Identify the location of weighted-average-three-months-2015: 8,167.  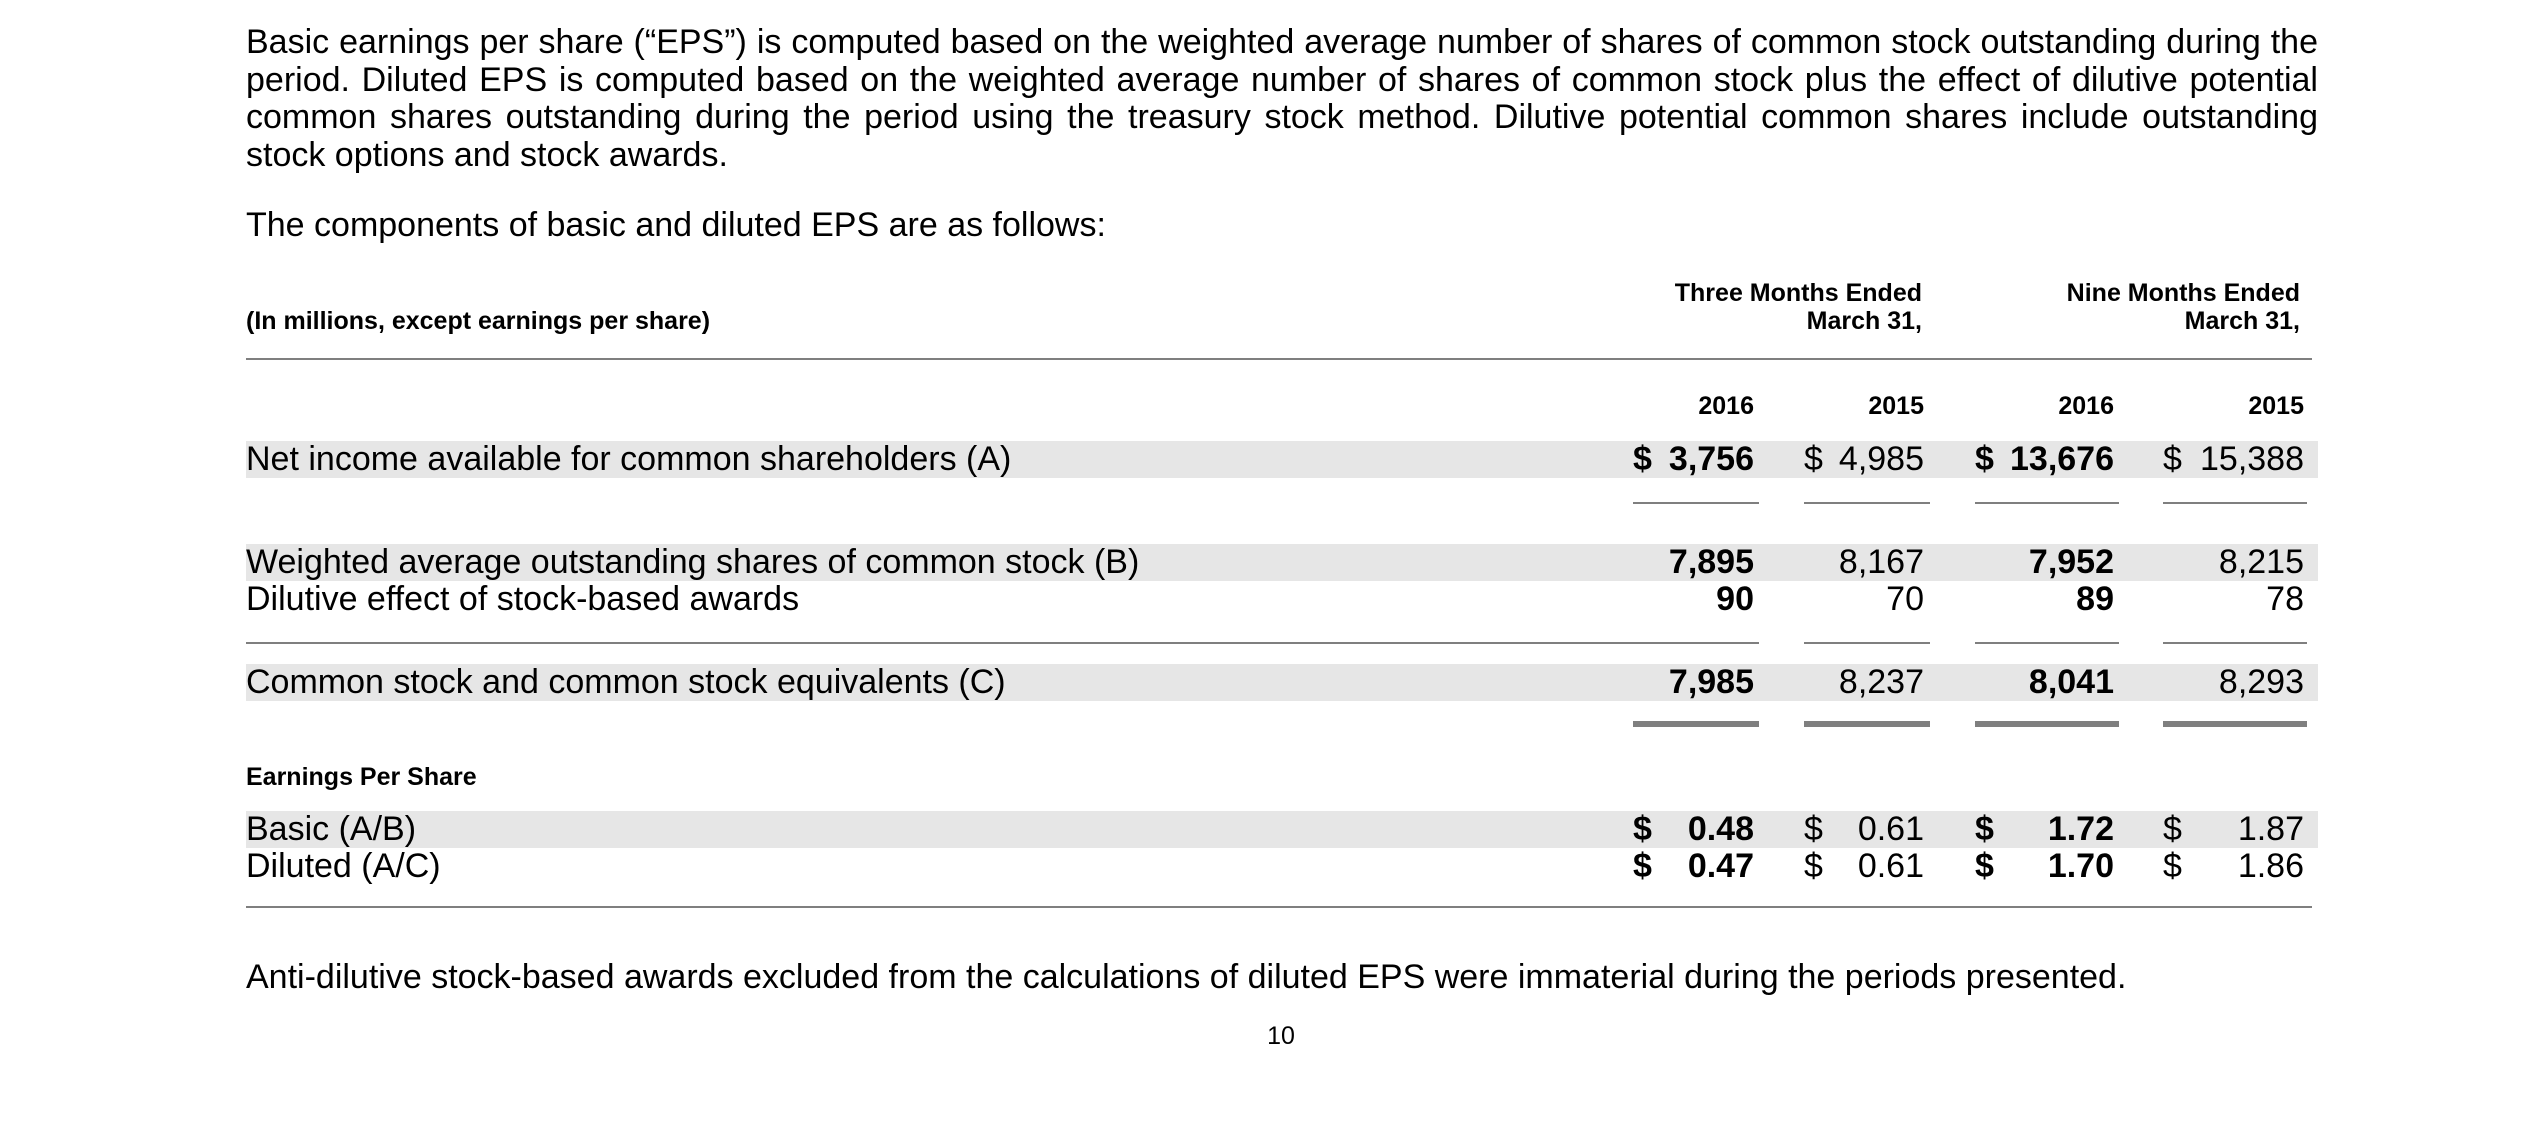
(1881, 562).